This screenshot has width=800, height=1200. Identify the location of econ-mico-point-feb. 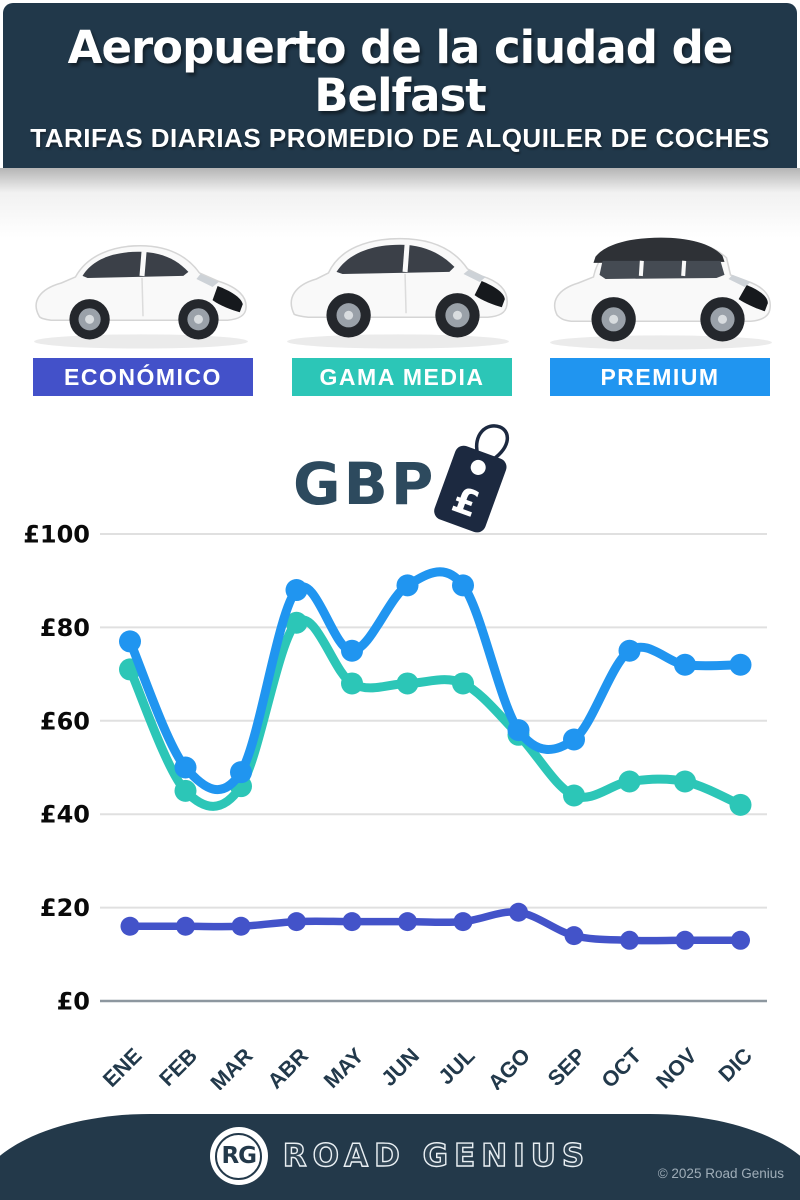
(185, 926).